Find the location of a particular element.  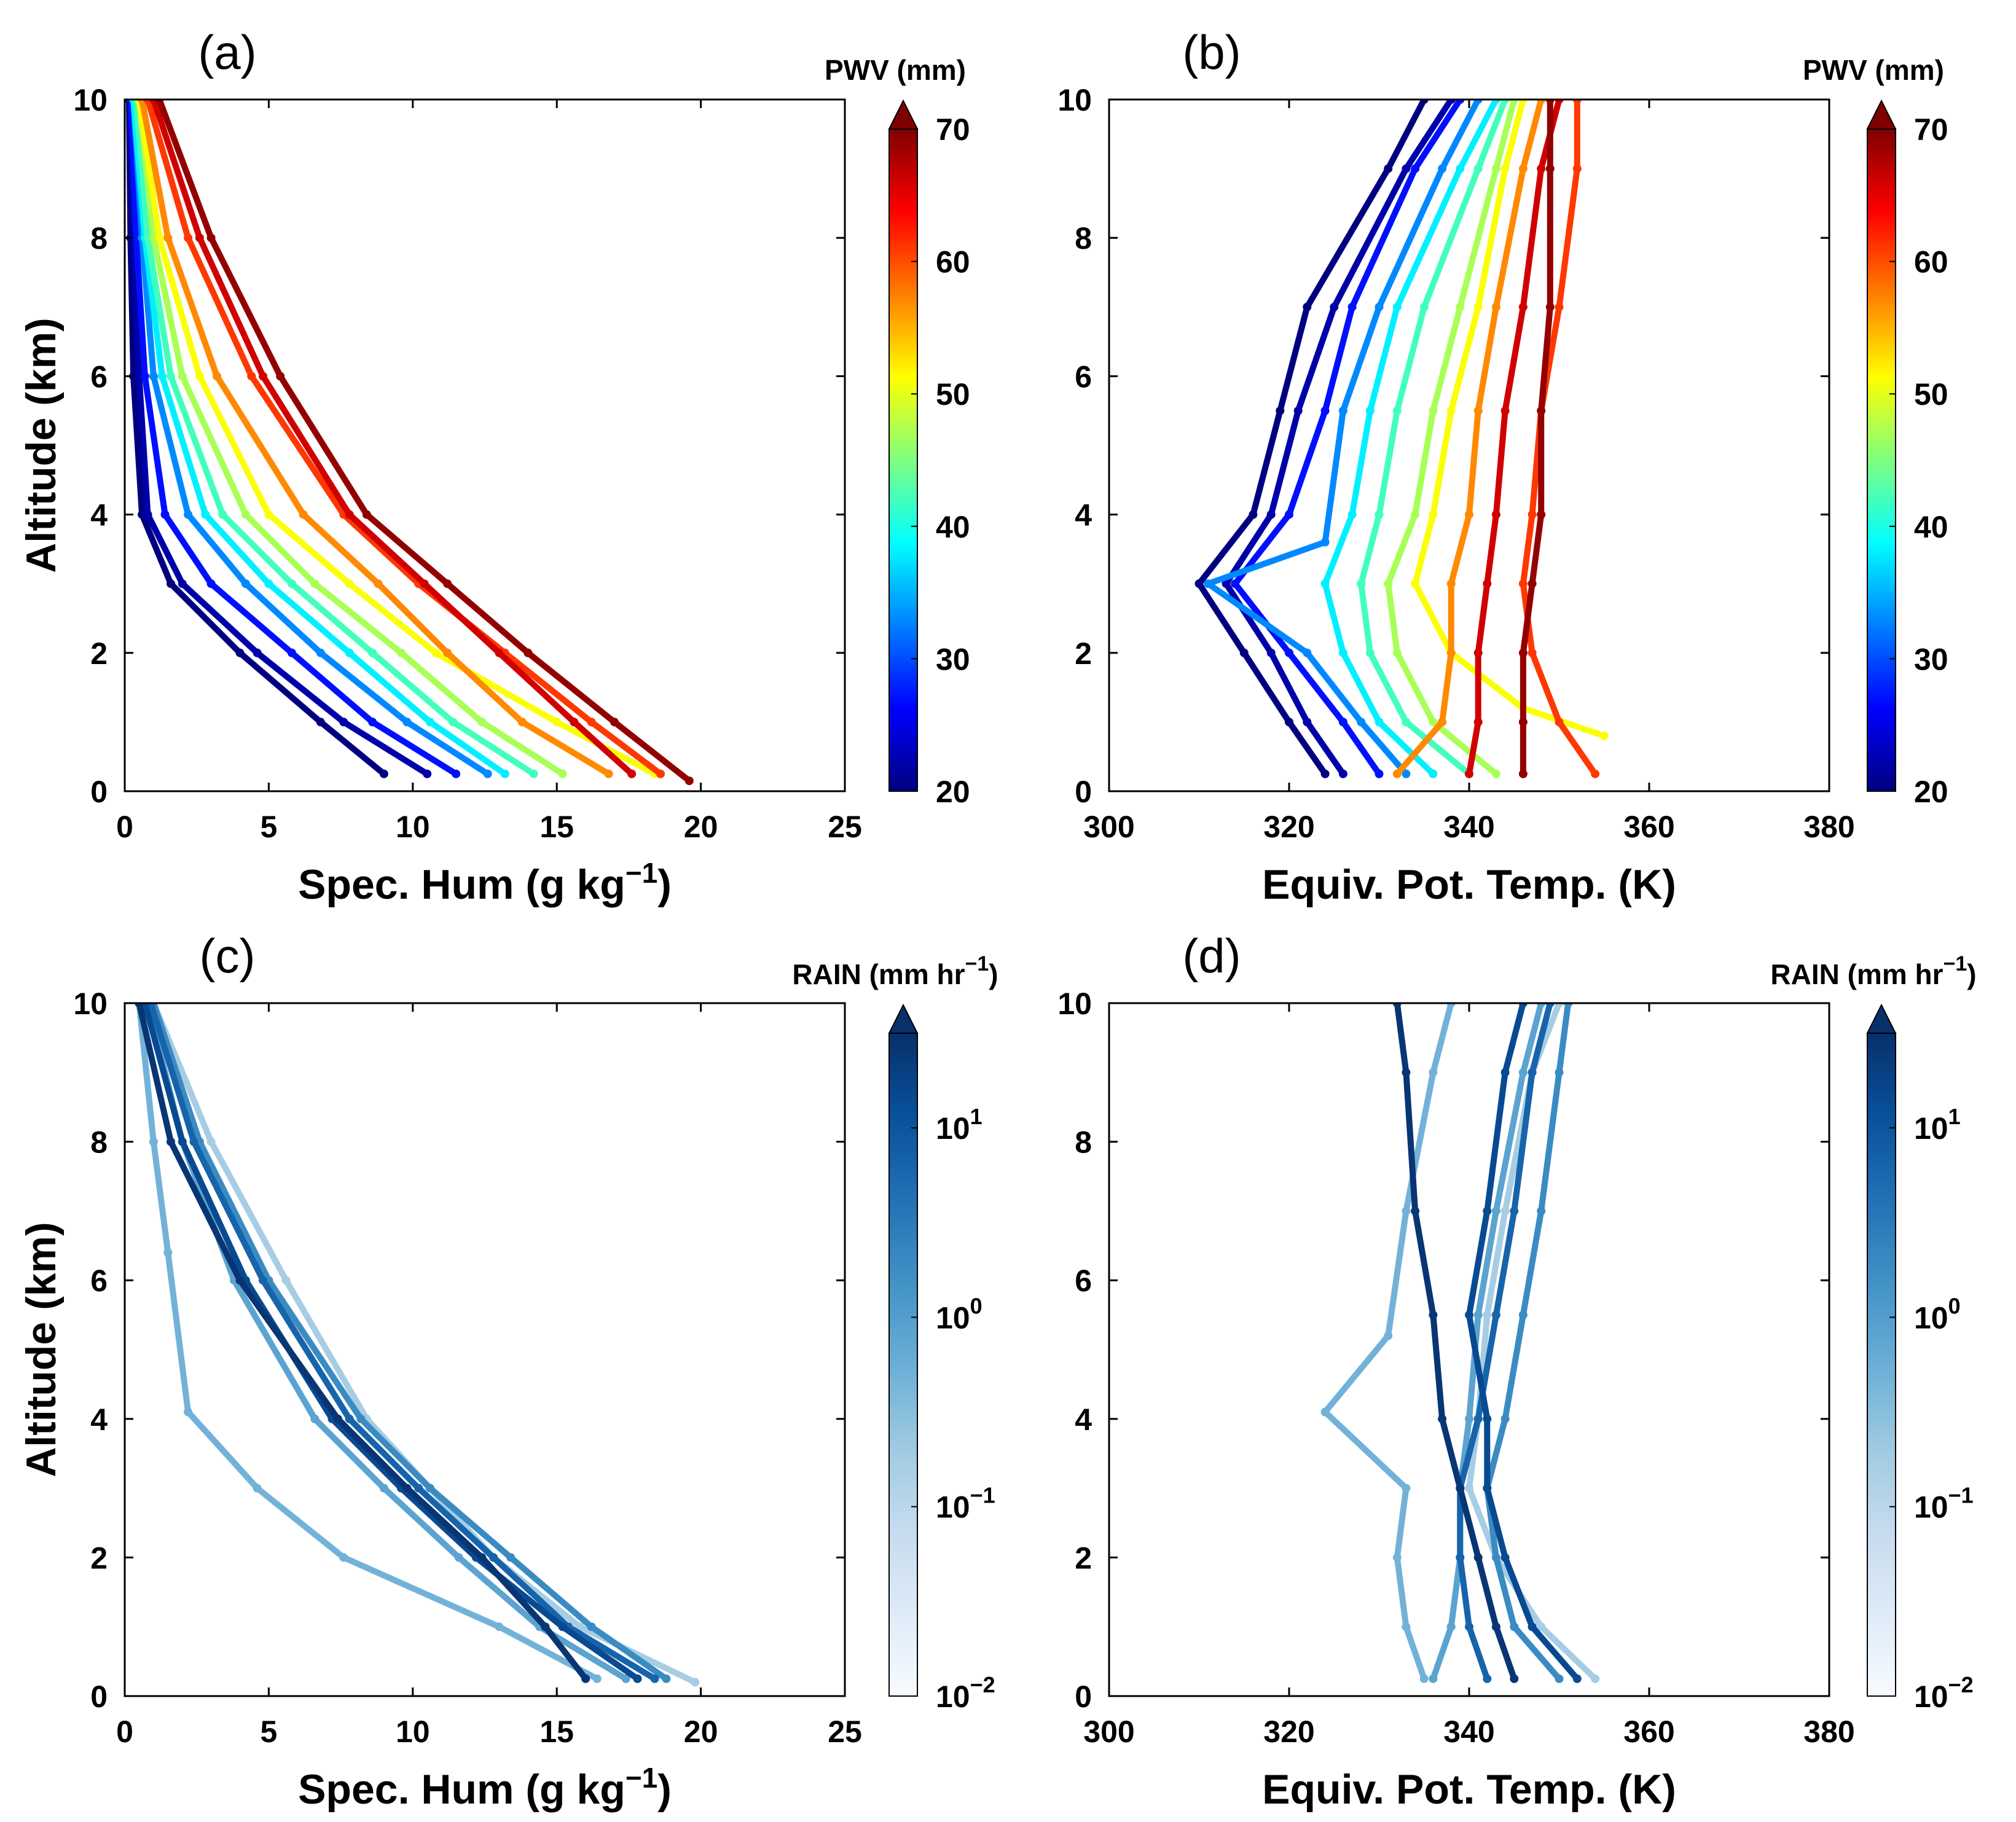

colorbar-tick-label: 40 is located at coordinates (1931, 527).